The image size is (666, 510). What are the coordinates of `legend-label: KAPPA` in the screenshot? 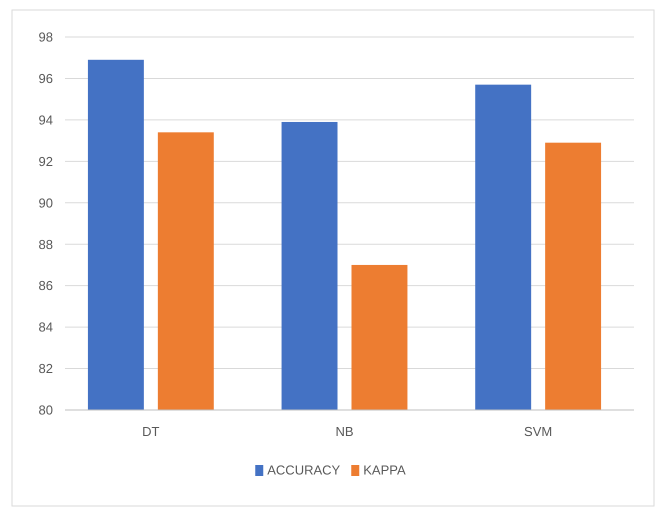 It's located at (384, 470).